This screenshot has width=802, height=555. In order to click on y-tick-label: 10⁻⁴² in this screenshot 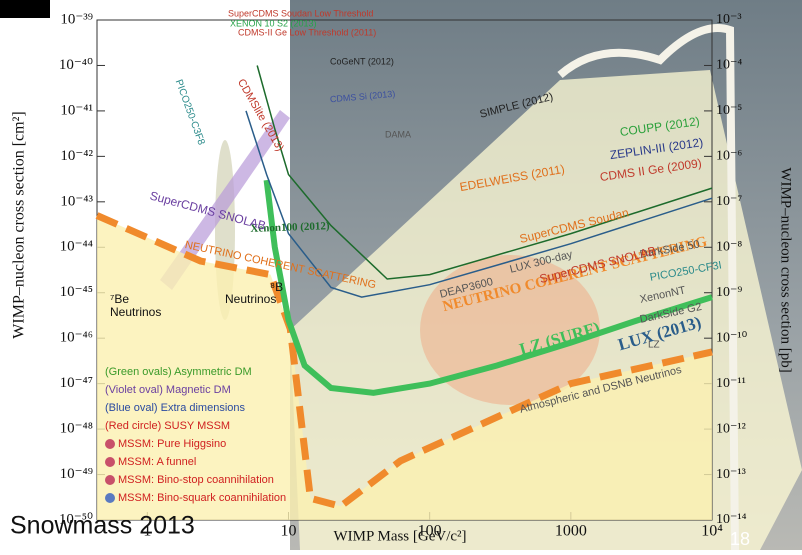, I will do `click(76, 156)`.